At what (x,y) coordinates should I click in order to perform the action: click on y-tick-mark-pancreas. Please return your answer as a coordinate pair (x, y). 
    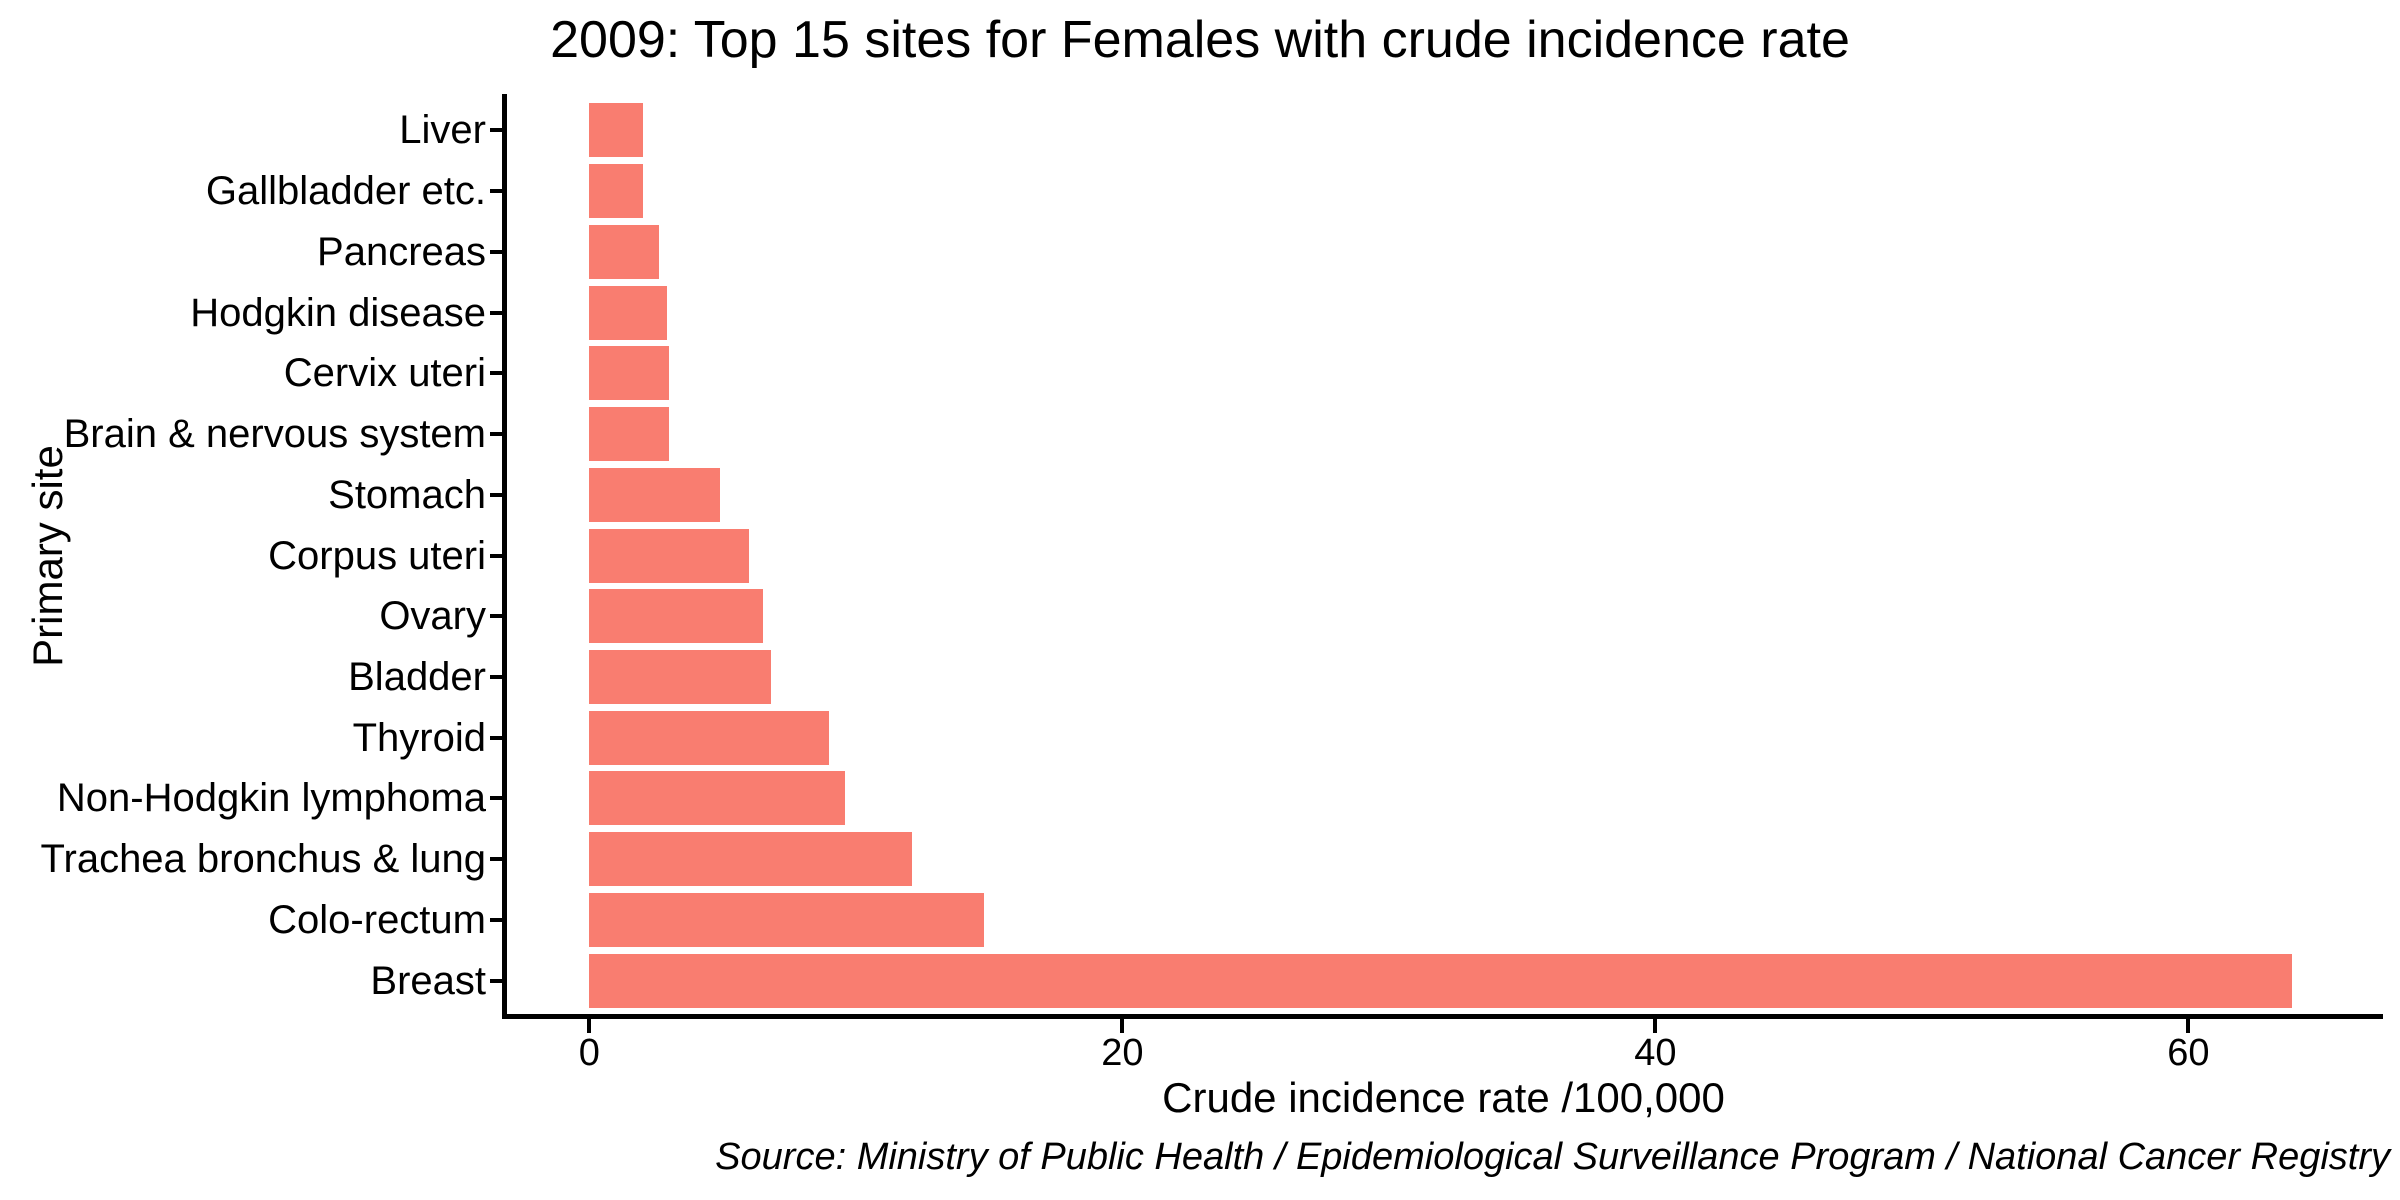
    Looking at the image, I should click on (496, 251).